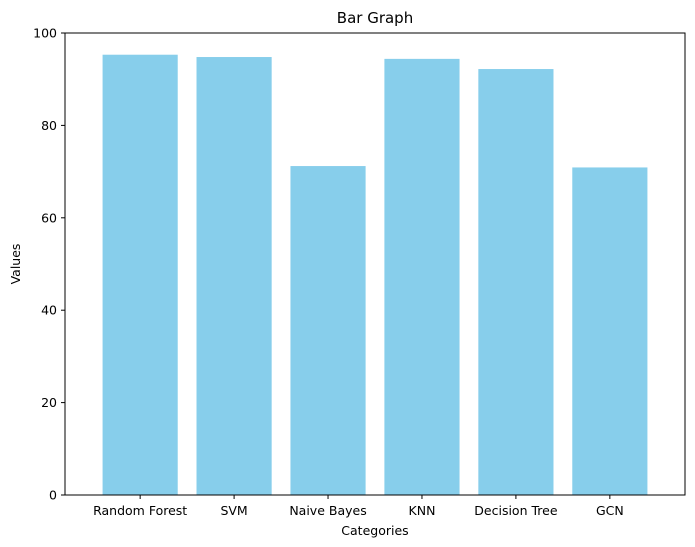 Image resolution: width=695 pixels, height=547 pixels. Describe the element at coordinates (516, 510) in the screenshot. I see `x-tick-label: Decision Tree` at that location.